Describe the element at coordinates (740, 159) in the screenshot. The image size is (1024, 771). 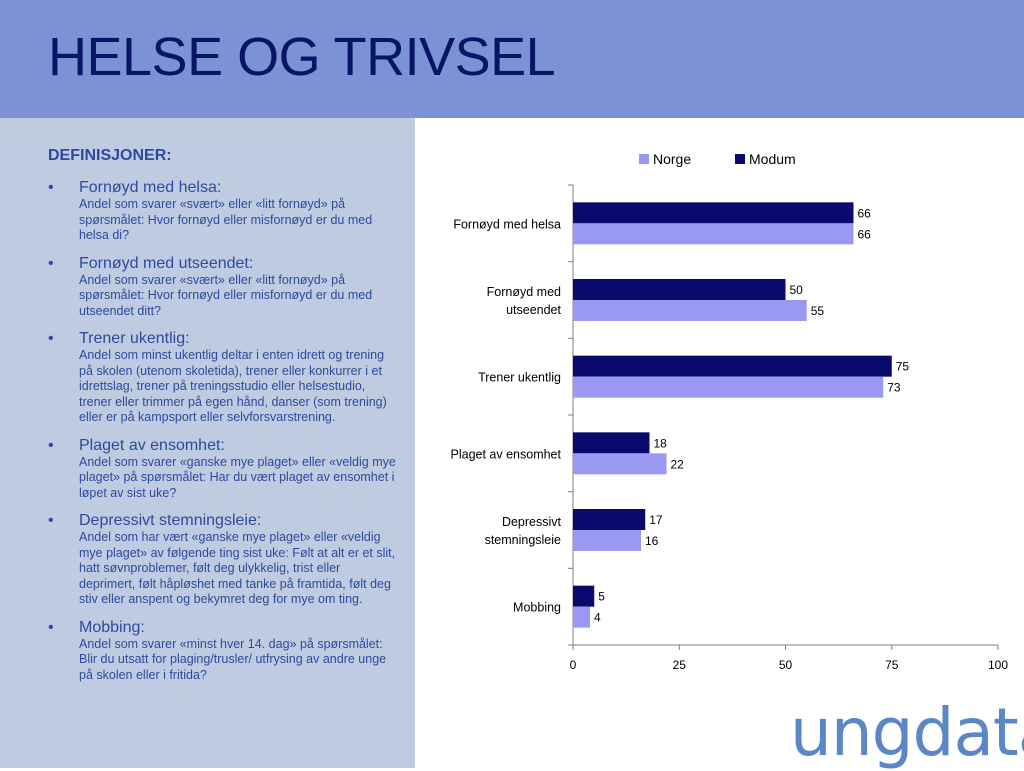
I see `legend-swatch-modum` at that location.